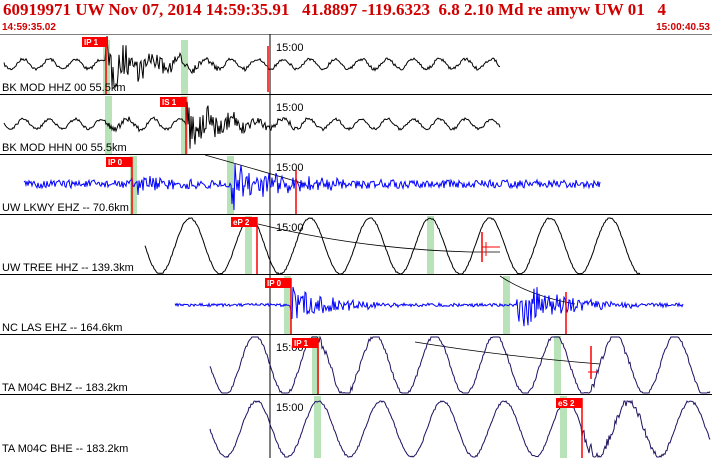 The image size is (712, 458). Describe the element at coordinates (566, 403) in the screenshot. I see `pick-label: eS 2` at that location.